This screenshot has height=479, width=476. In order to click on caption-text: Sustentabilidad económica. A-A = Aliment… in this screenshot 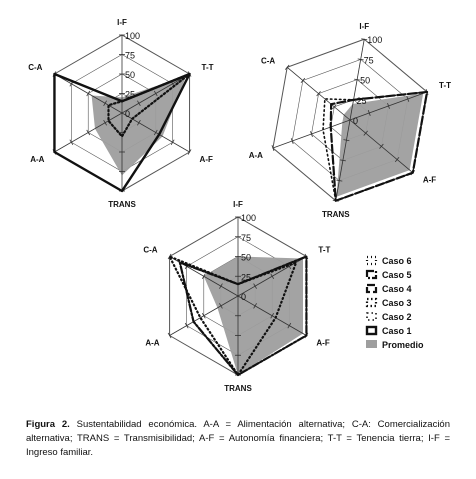, I will do `click(238, 438)`.